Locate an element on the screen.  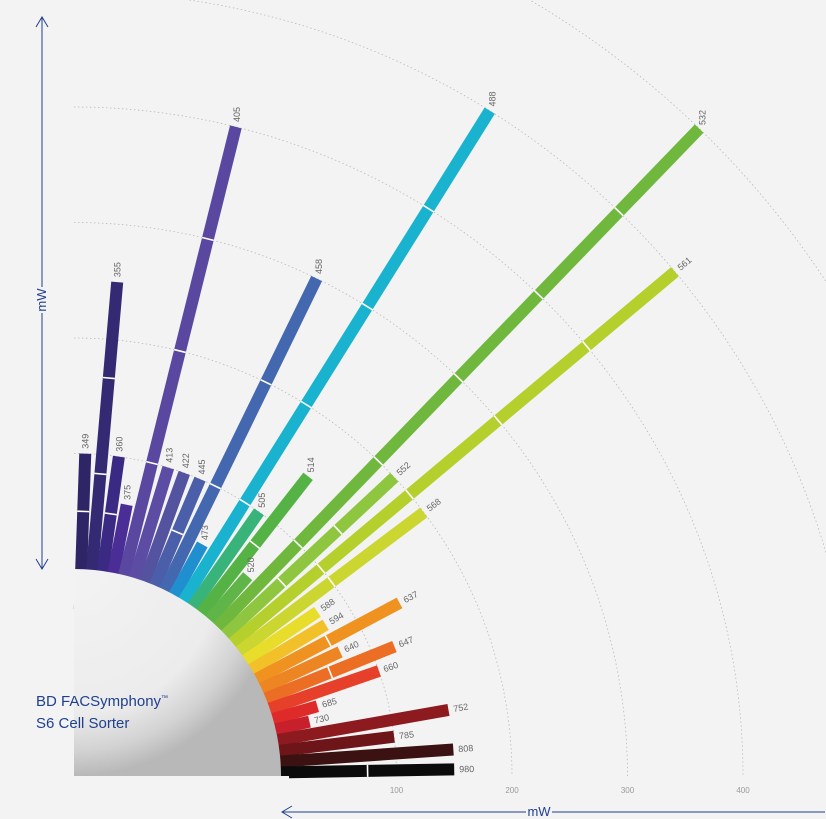
y-axis-arrowhead-top is located at coordinates (42, 22).